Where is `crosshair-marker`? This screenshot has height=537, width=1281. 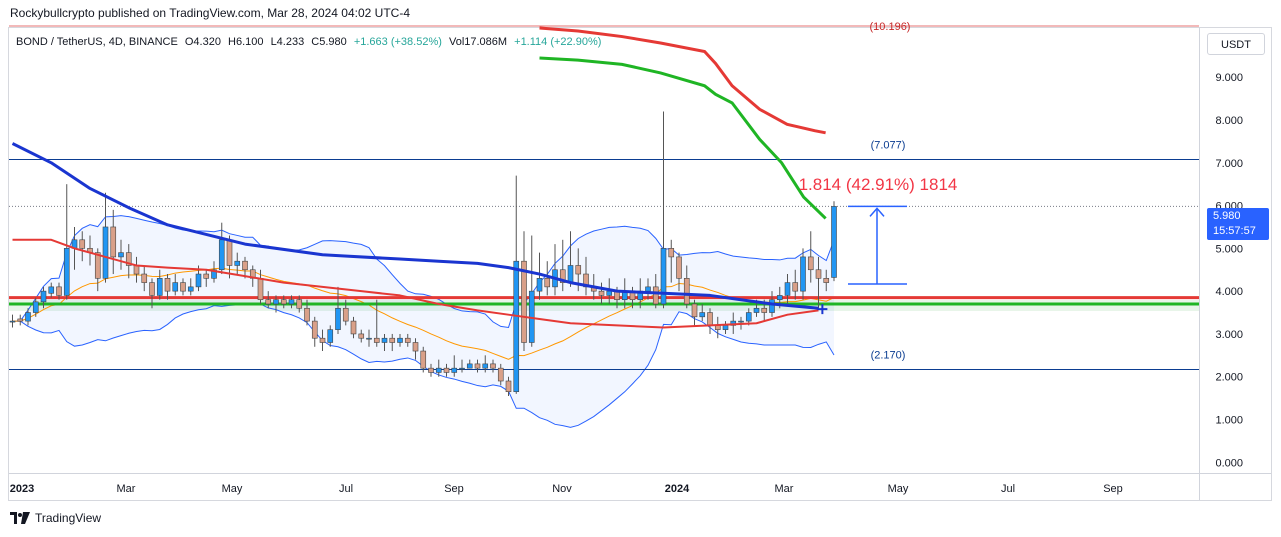
crosshair-marker is located at coordinates (822, 309).